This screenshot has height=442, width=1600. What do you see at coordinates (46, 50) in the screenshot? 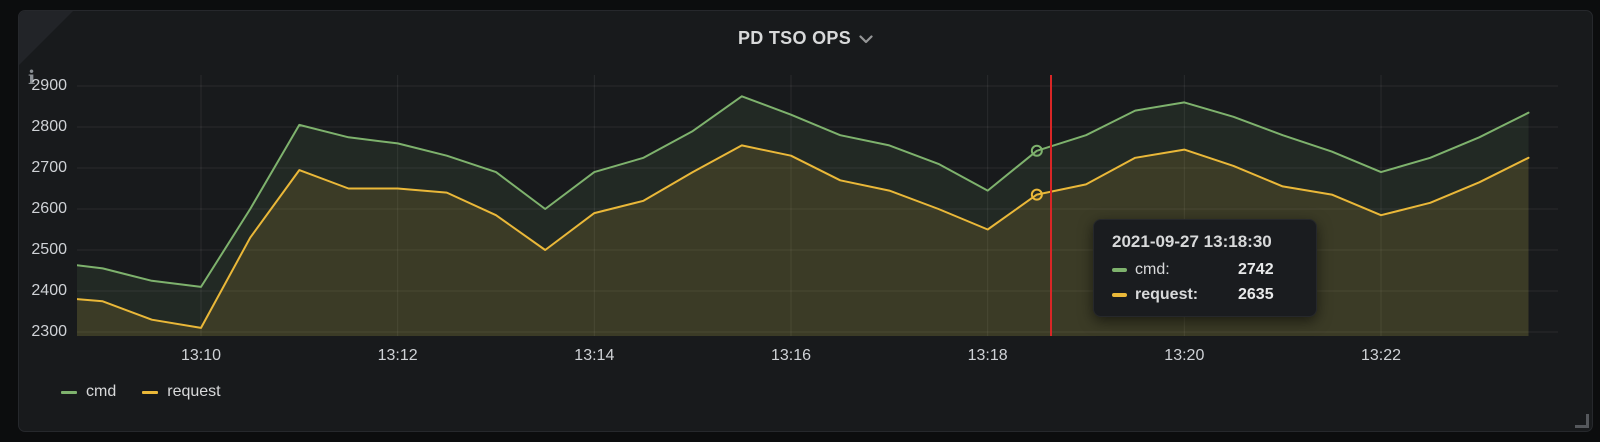
I see `panel-info-corner: i` at bounding box center [46, 50].